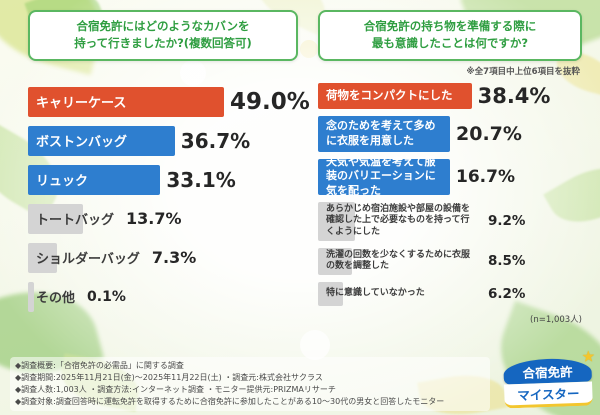  I want to click on percentage-value: 38.4%, so click(514, 95).